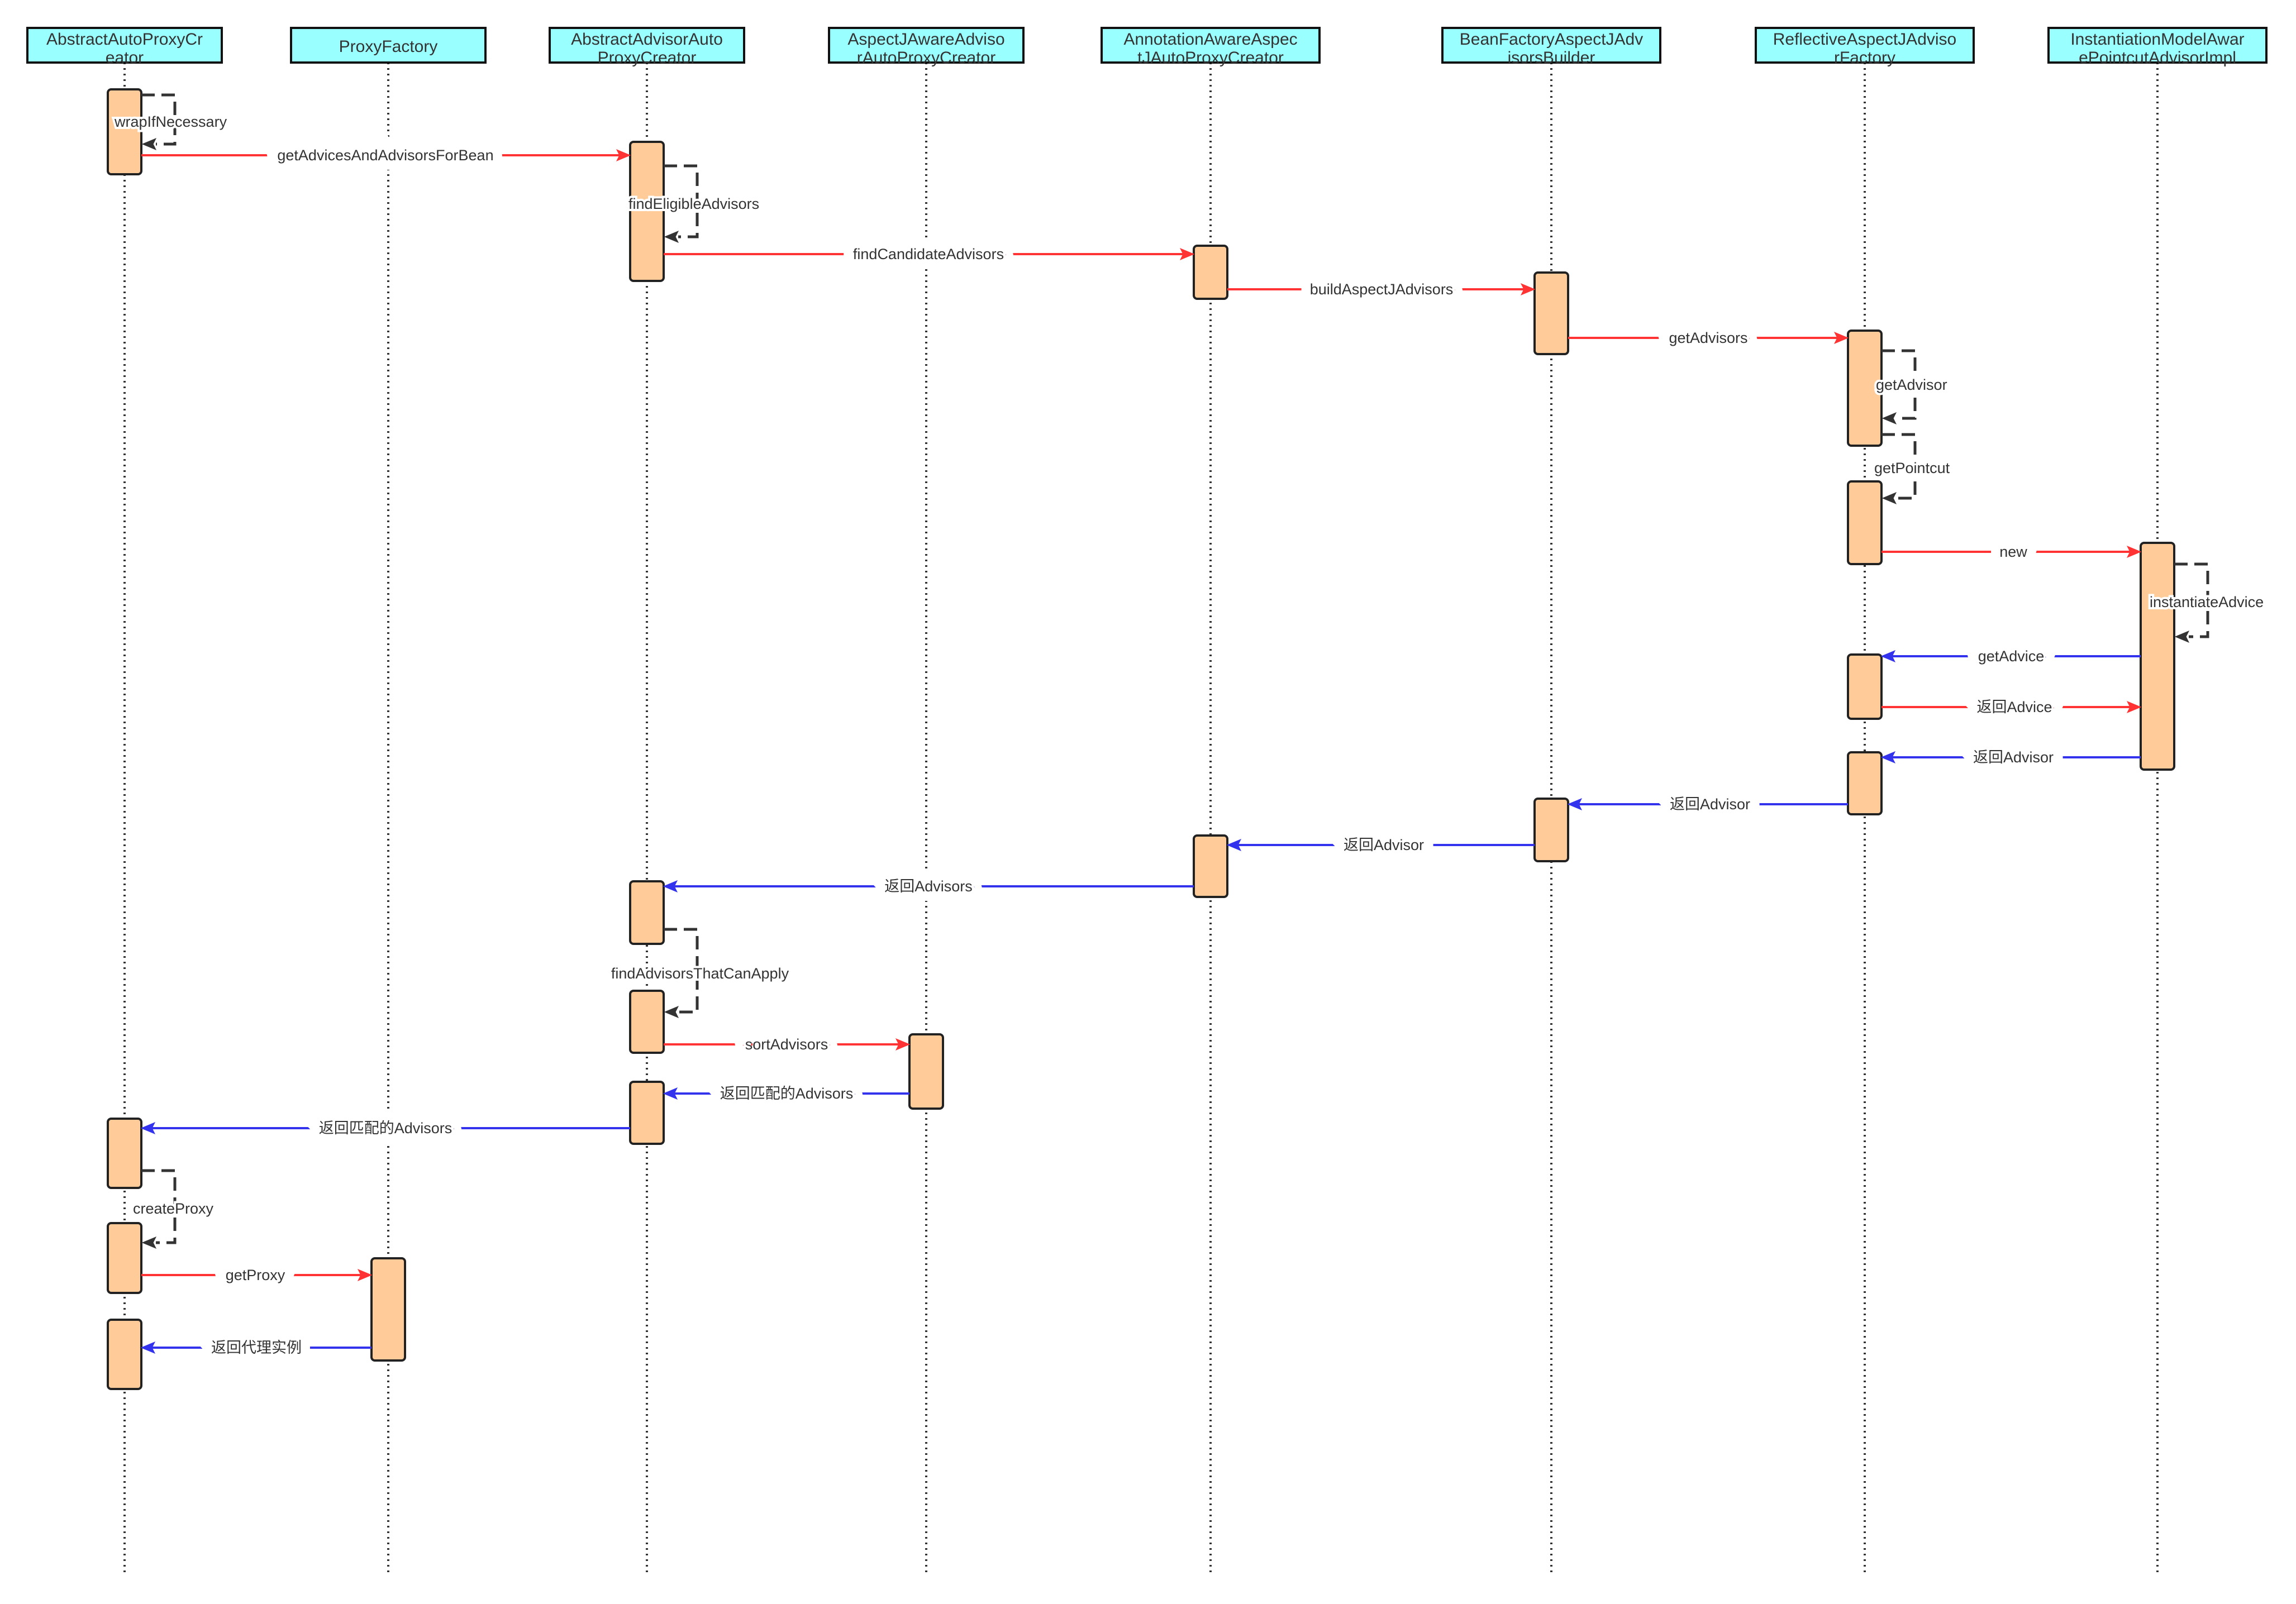 This screenshot has height=1604, width=2296. What do you see at coordinates (648, 58) in the screenshot?
I see `participant-name: ProxyCreator` at bounding box center [648, 58].